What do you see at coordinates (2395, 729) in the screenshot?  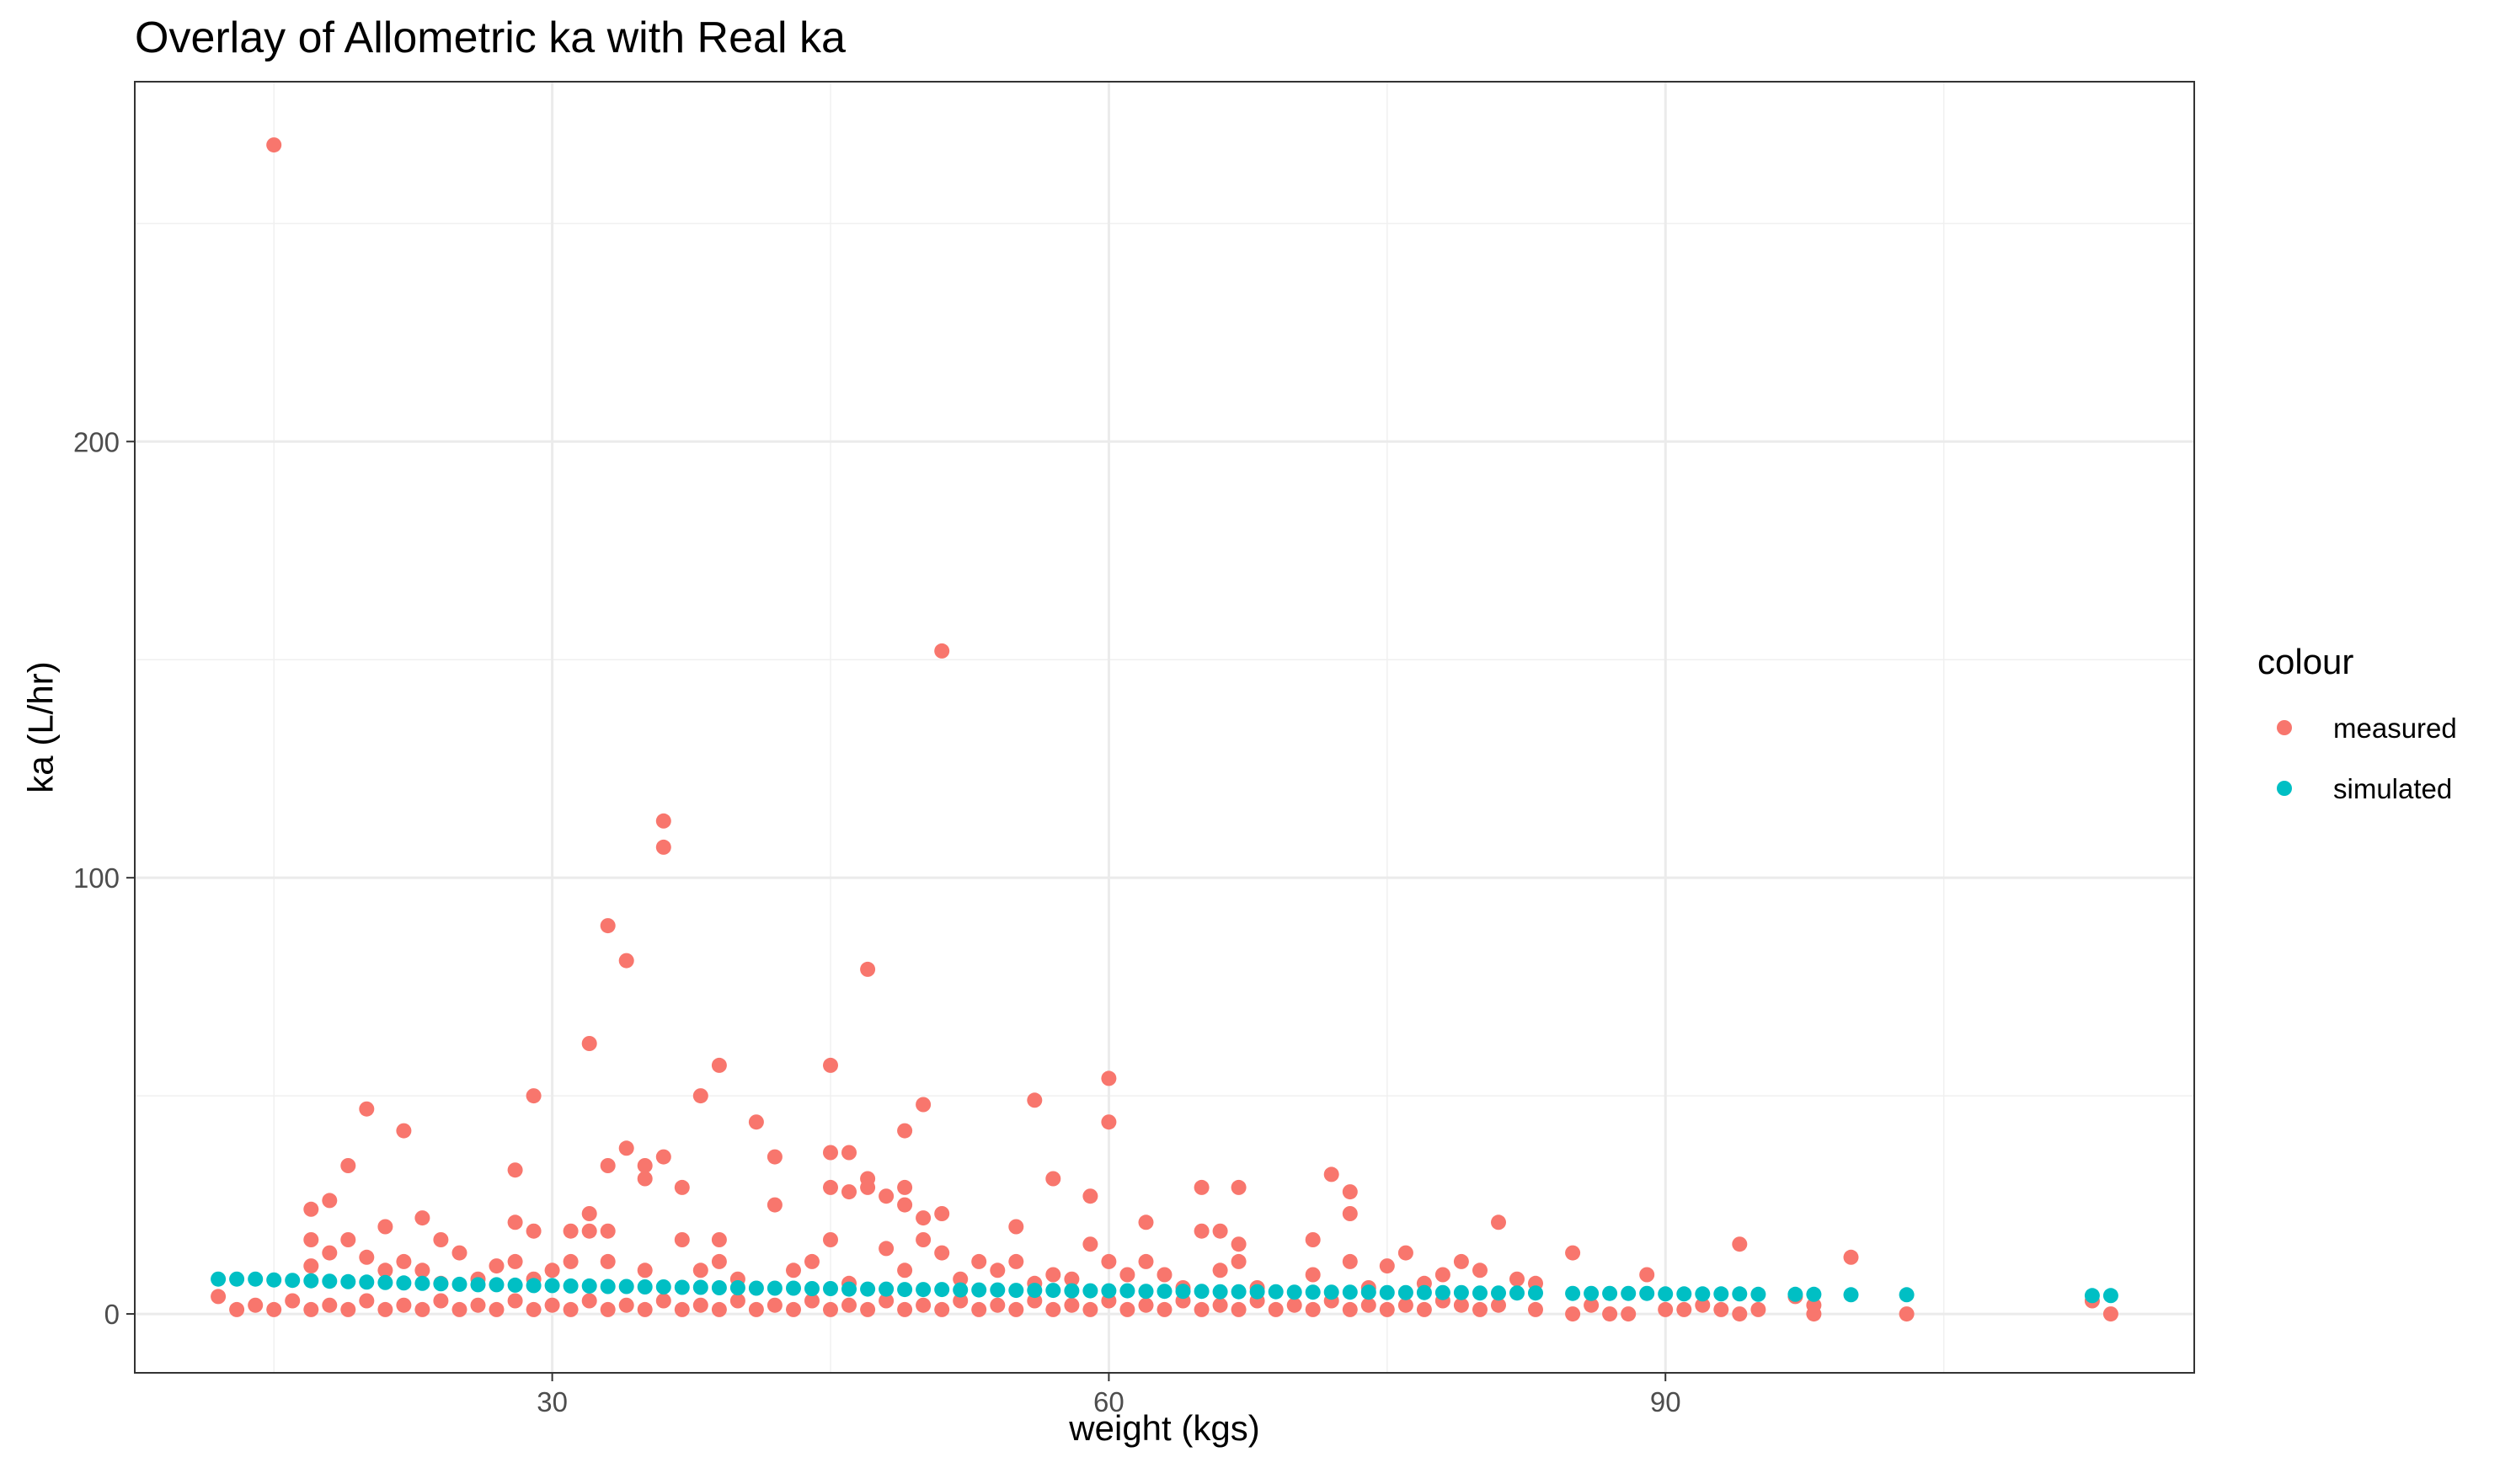 I see `legend-label-measured: measured` at bounding box center [2395, 729].